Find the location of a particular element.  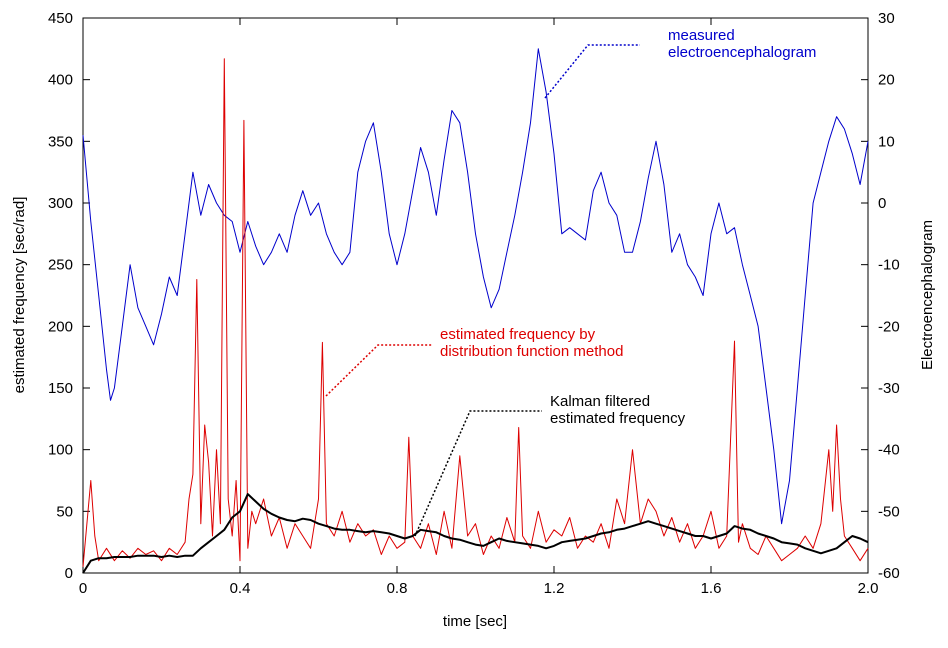

y-left-tick-label: 350 is located at coordinates (60, 141).